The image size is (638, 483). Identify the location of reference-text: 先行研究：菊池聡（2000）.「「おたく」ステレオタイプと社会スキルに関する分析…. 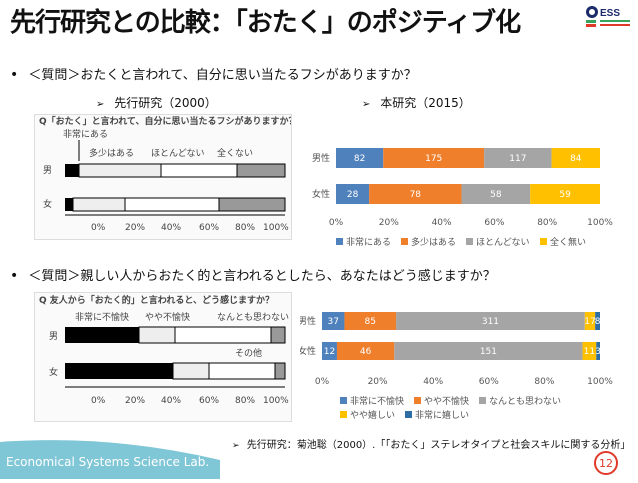
(438, 445).